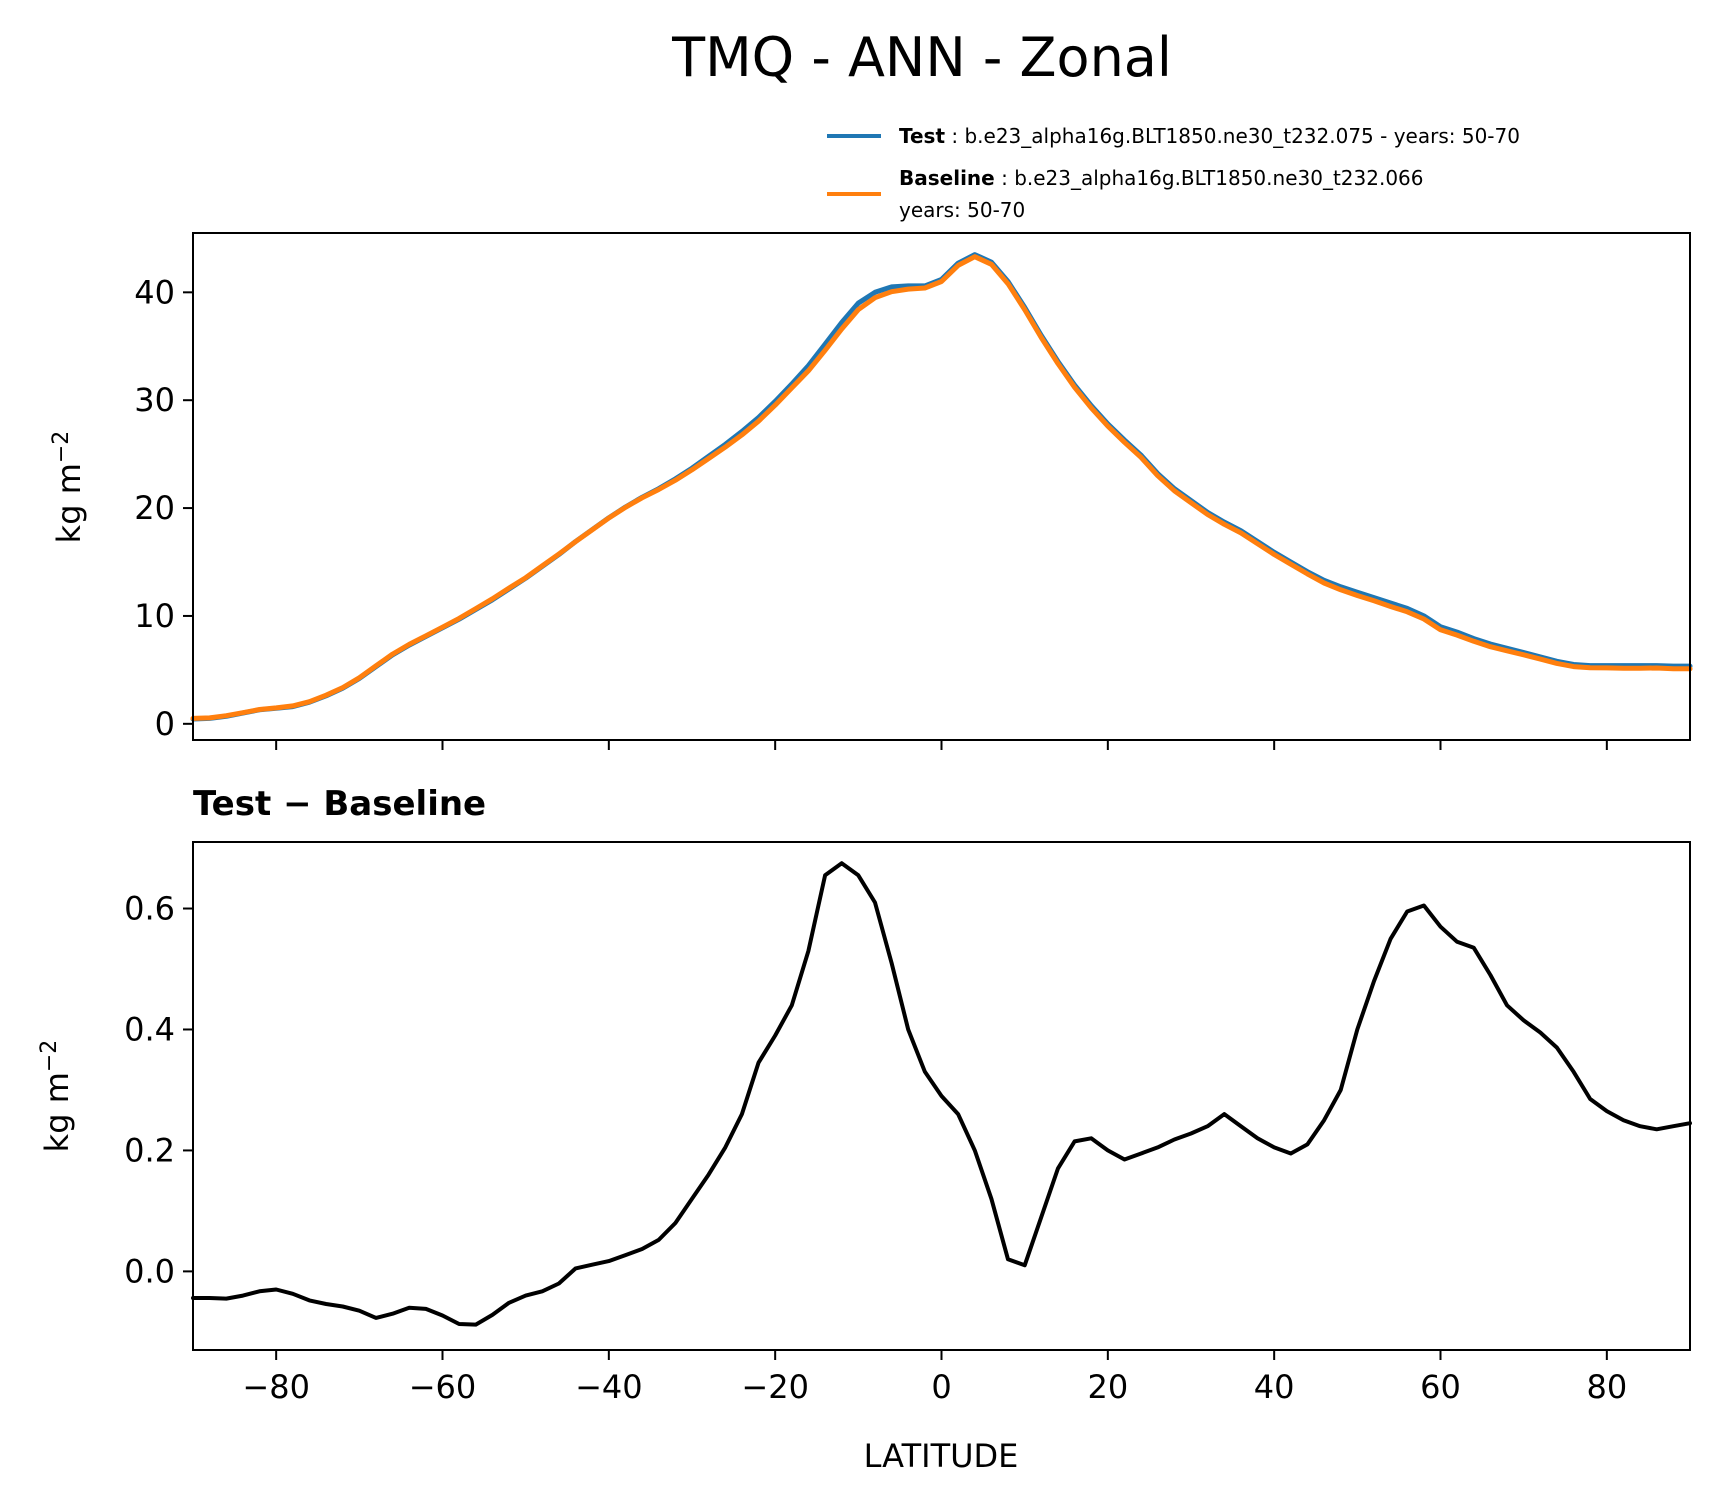  Describe the element at coordinates (941, 1387) in the screenshot. I see `bottom-x-tick-label: 0` at that location.